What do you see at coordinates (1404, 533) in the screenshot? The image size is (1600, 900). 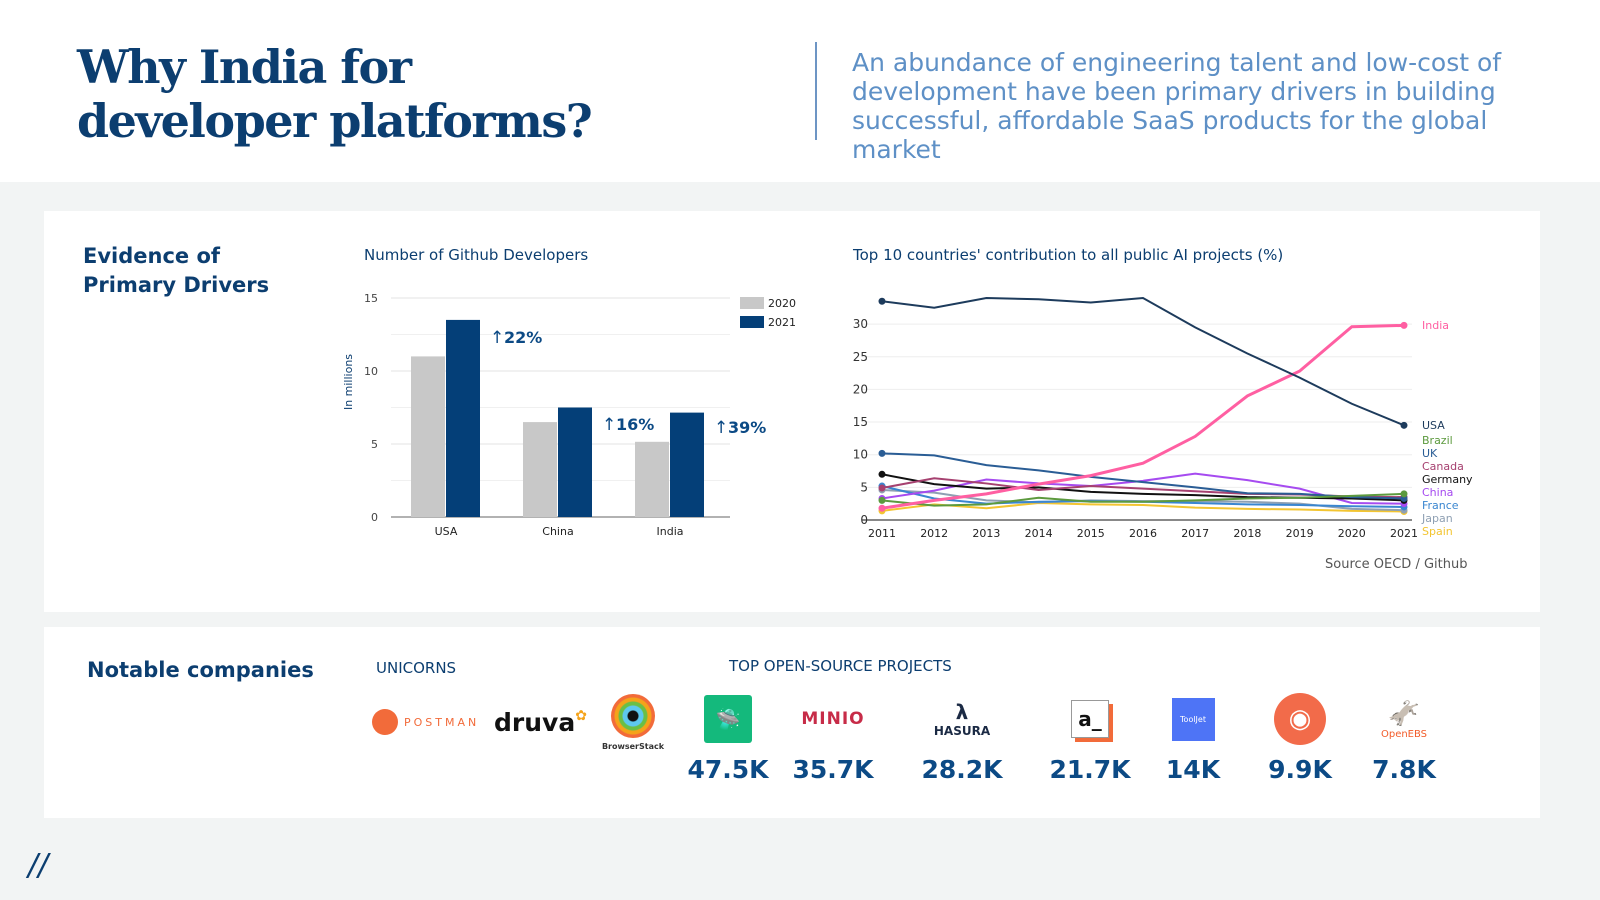 I see `x-tick-label: 2021` at bounding box center [1404, 533].